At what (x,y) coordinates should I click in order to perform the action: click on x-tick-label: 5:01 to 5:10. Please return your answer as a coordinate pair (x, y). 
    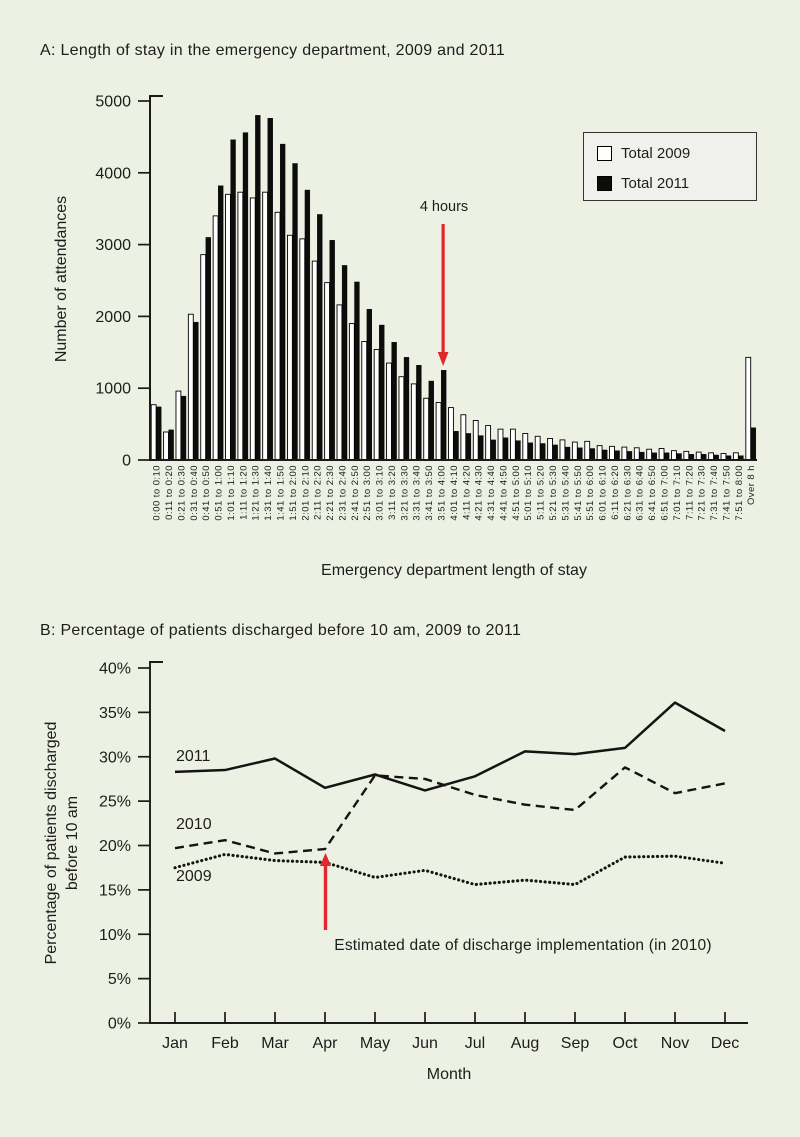
    Looking at the image, I should click on (528, 493).